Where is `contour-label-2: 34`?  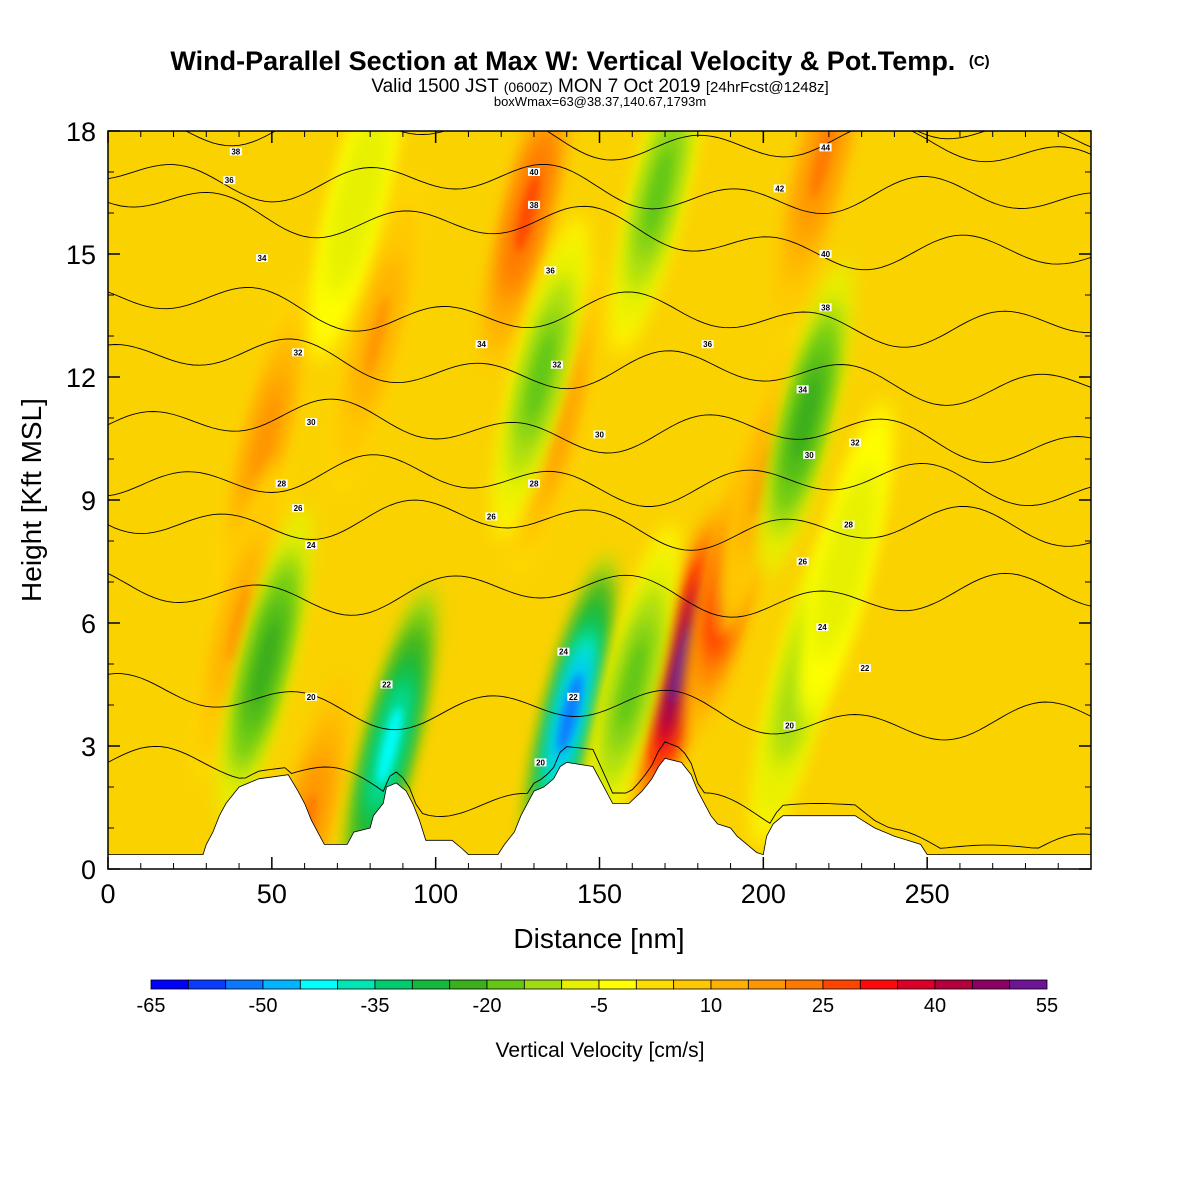
contour-label-2: 34 is located at coordinates (262, 258).